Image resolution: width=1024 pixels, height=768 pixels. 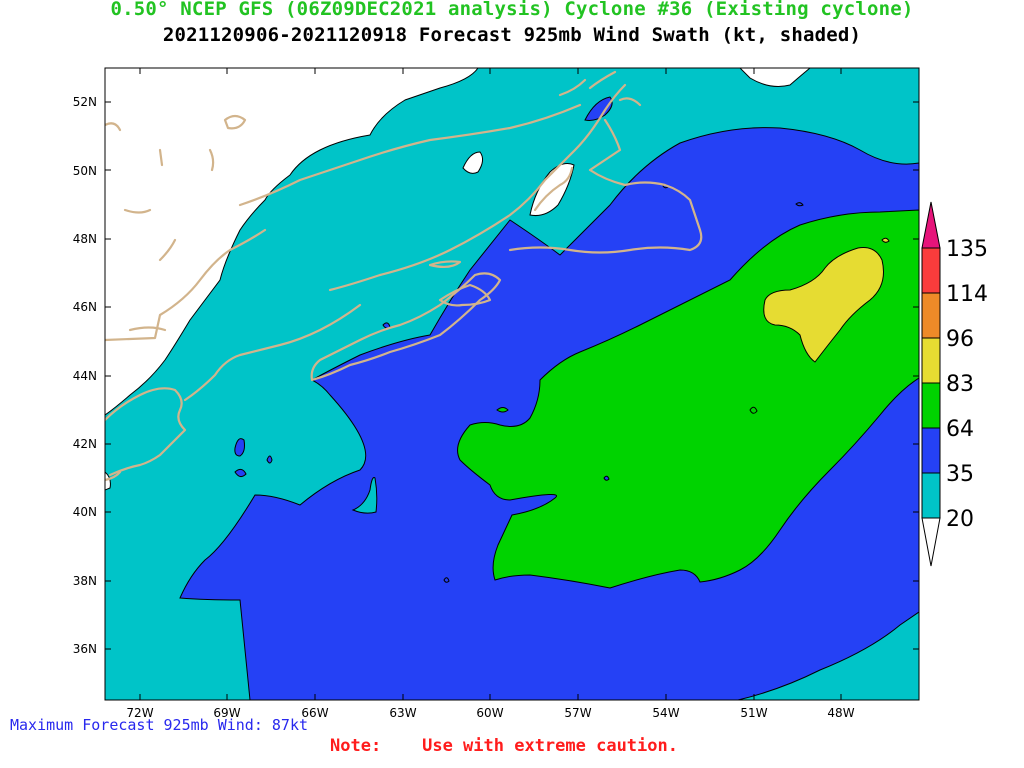 What do you see at coordinates (931, 542) in the screenshot?
I see `legend-arrow-bottom` at bounding box center [931, 542].